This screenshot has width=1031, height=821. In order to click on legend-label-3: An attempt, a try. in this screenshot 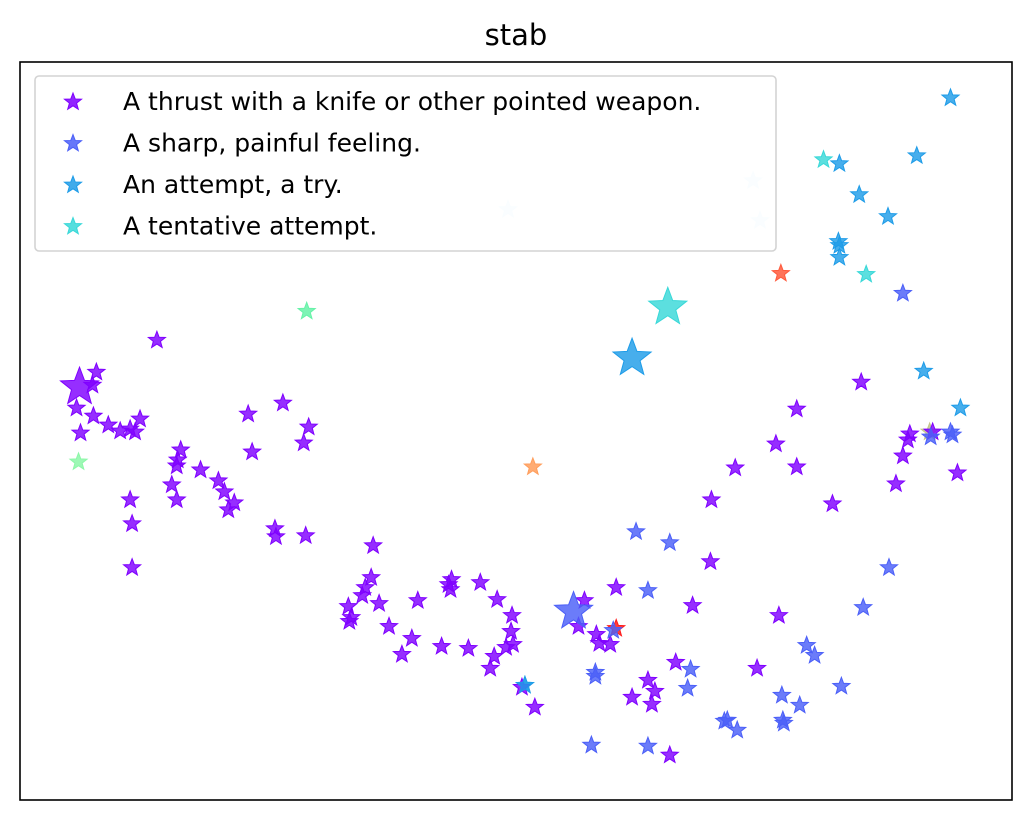, I will do `click(233, 184)`.